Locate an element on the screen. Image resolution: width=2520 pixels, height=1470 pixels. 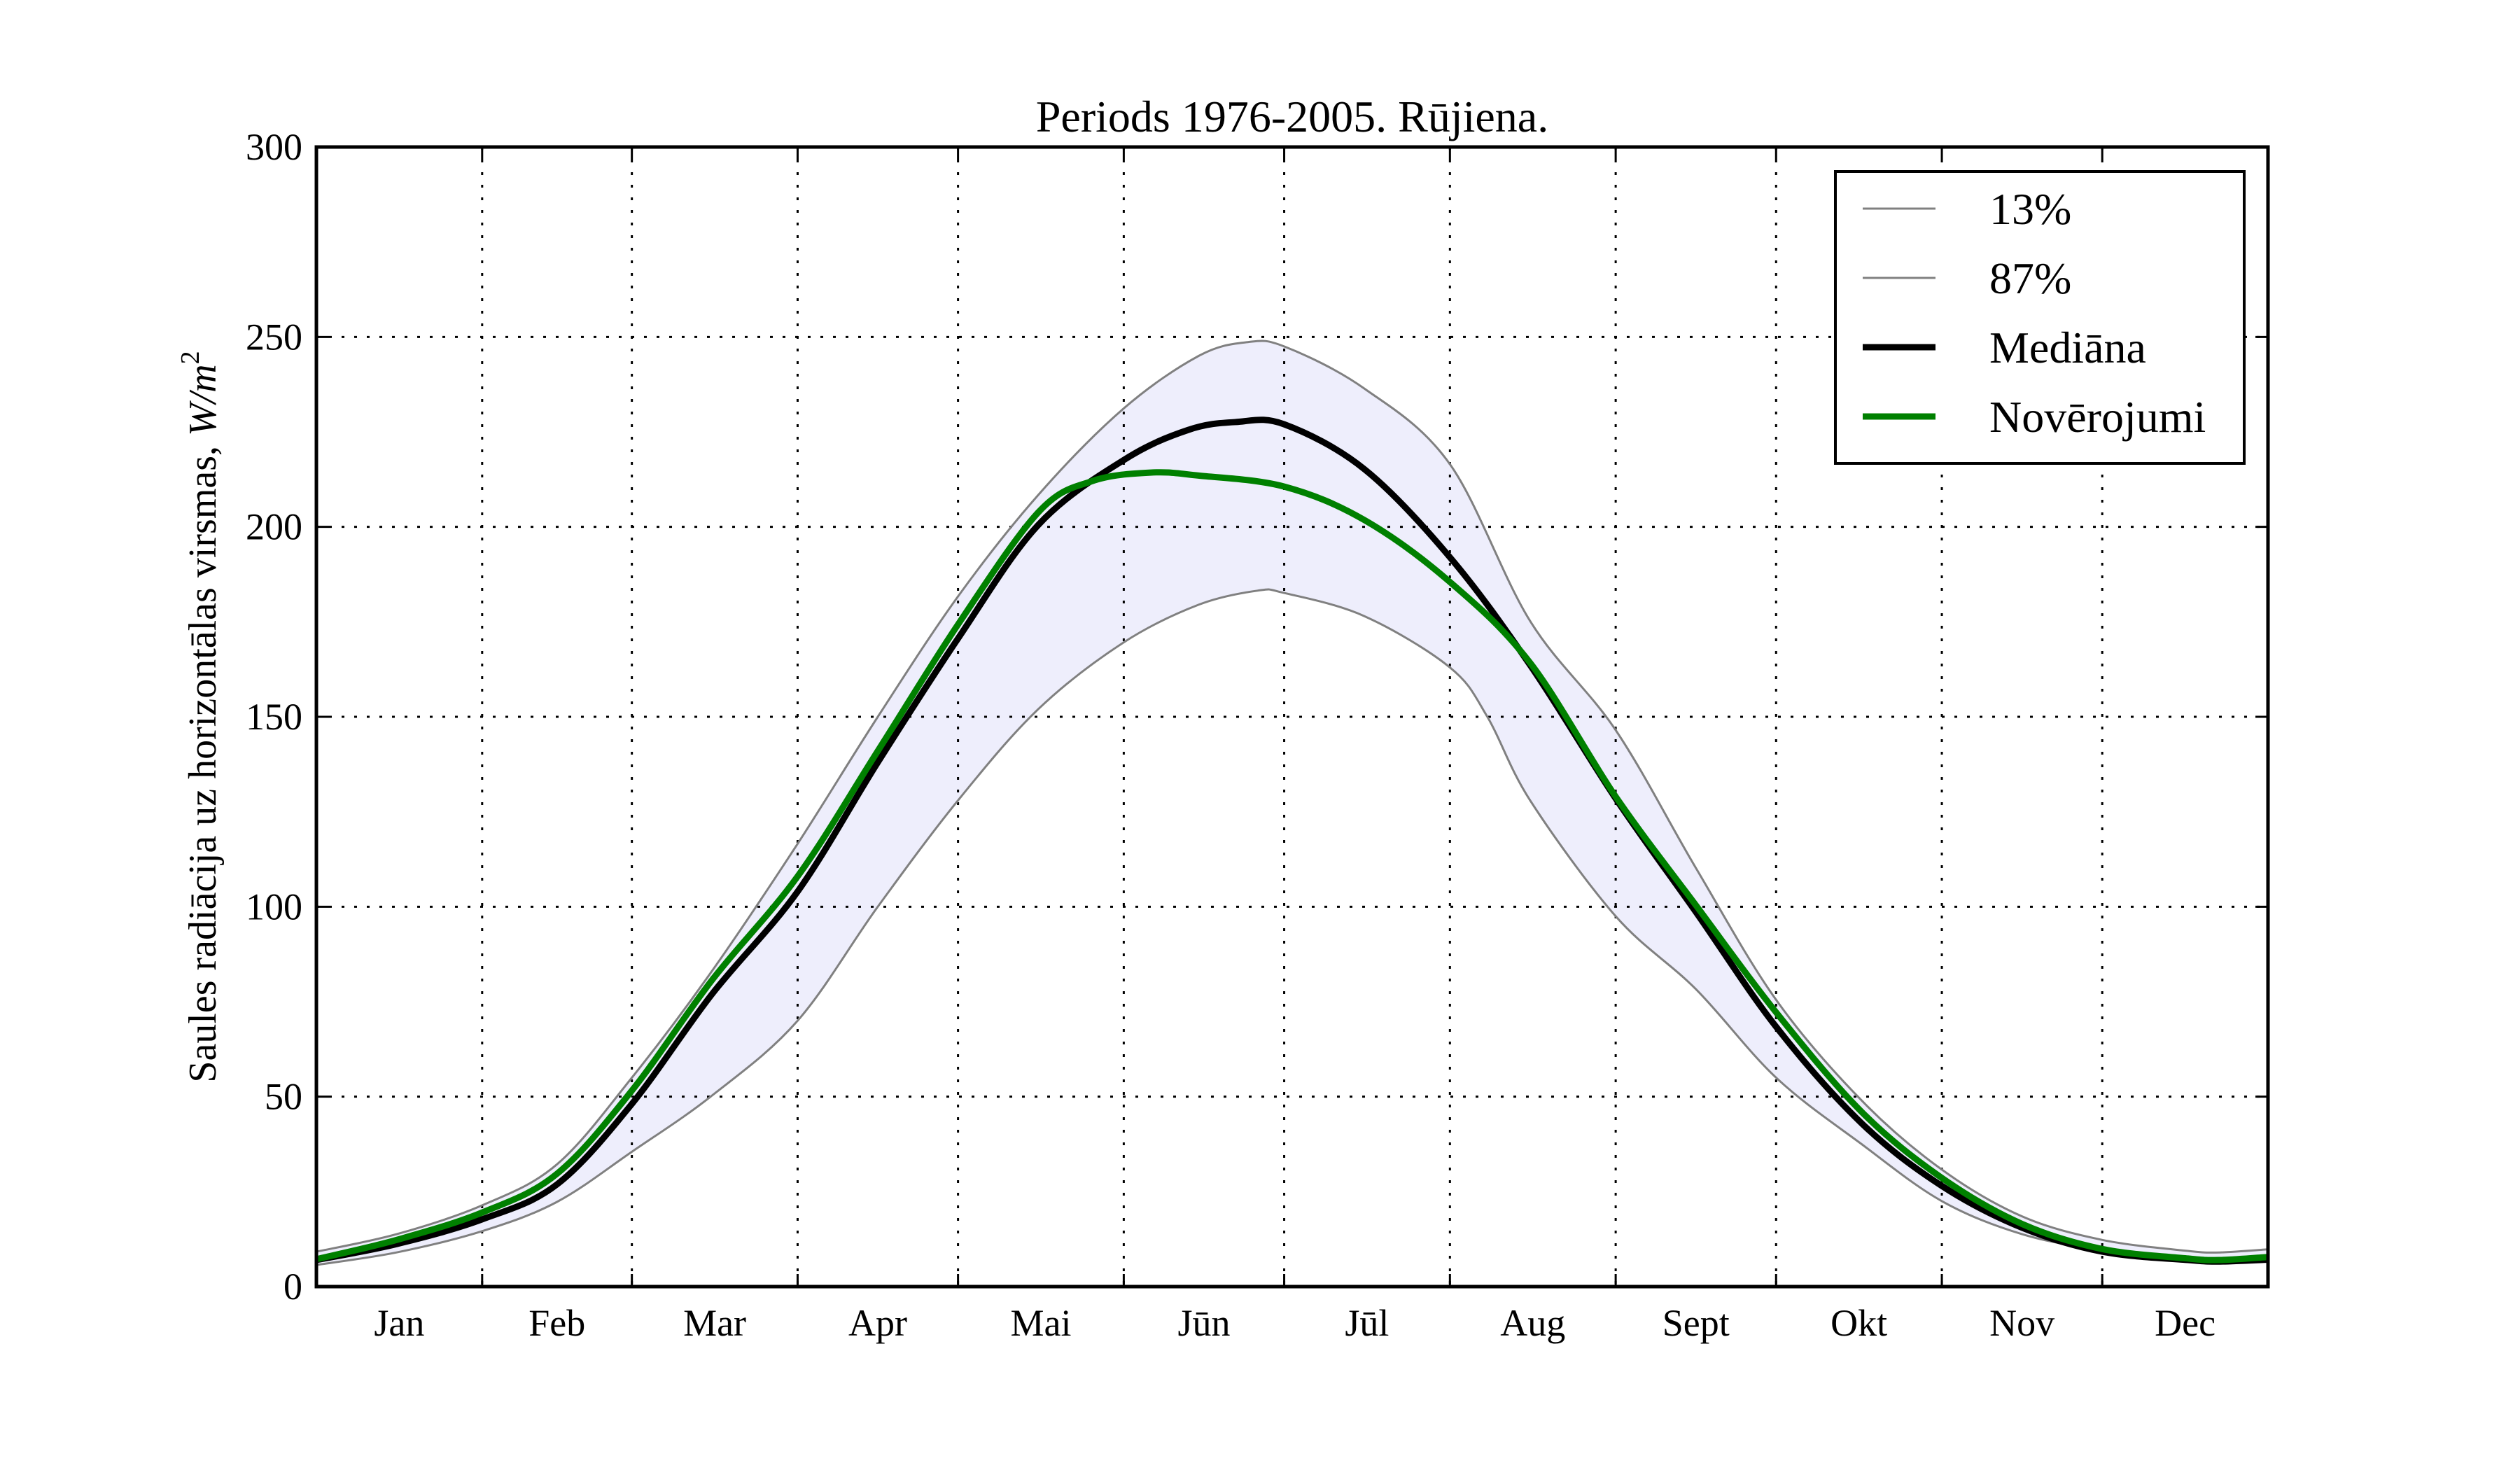
y-tick-label: 250 is located at coordinates (274, 337).